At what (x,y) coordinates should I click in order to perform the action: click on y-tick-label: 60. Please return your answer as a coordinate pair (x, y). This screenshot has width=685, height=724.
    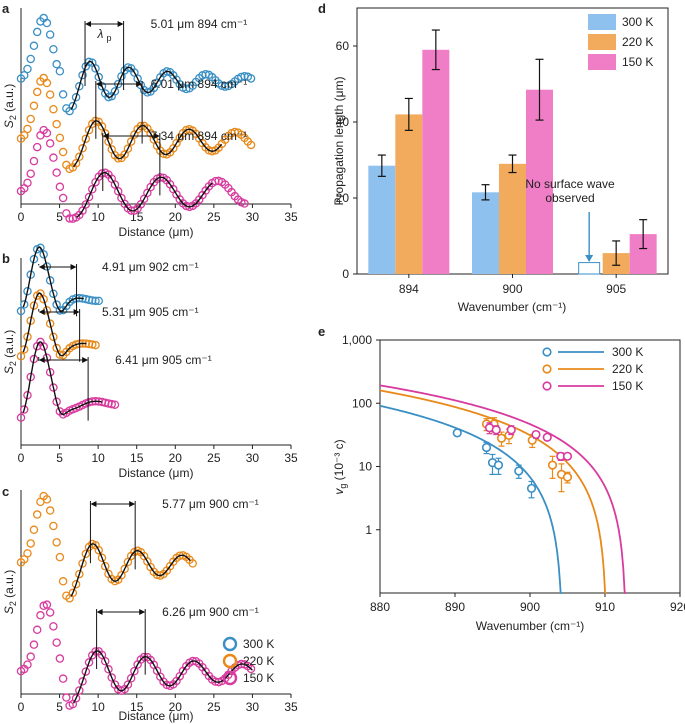
    Looking at the image, I should click on (343, 46).